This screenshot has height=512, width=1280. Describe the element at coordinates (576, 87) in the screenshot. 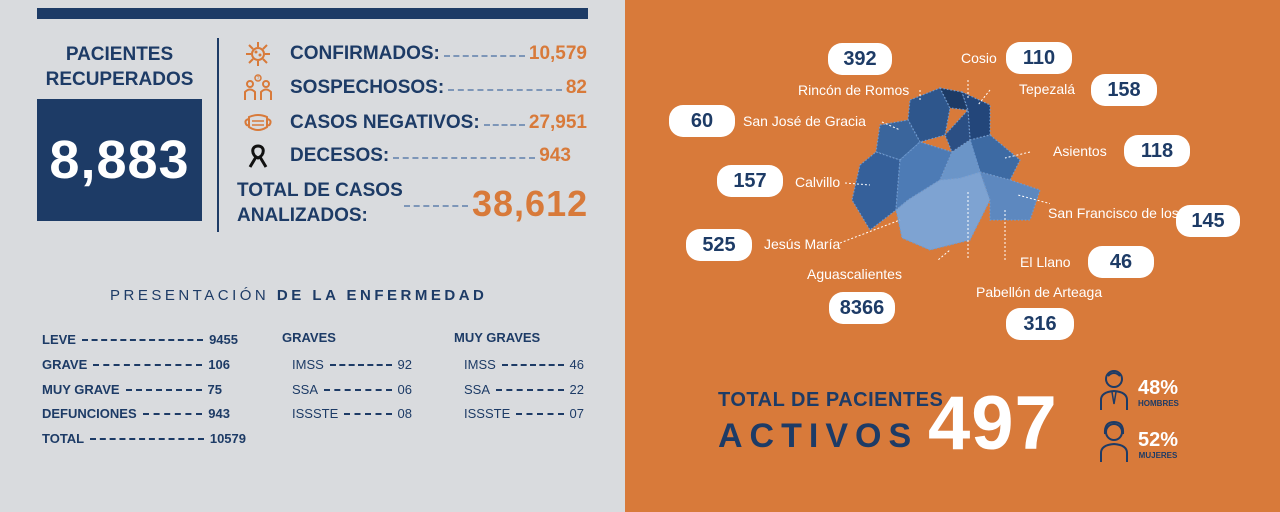

I see `stat-value: 82` at that location.